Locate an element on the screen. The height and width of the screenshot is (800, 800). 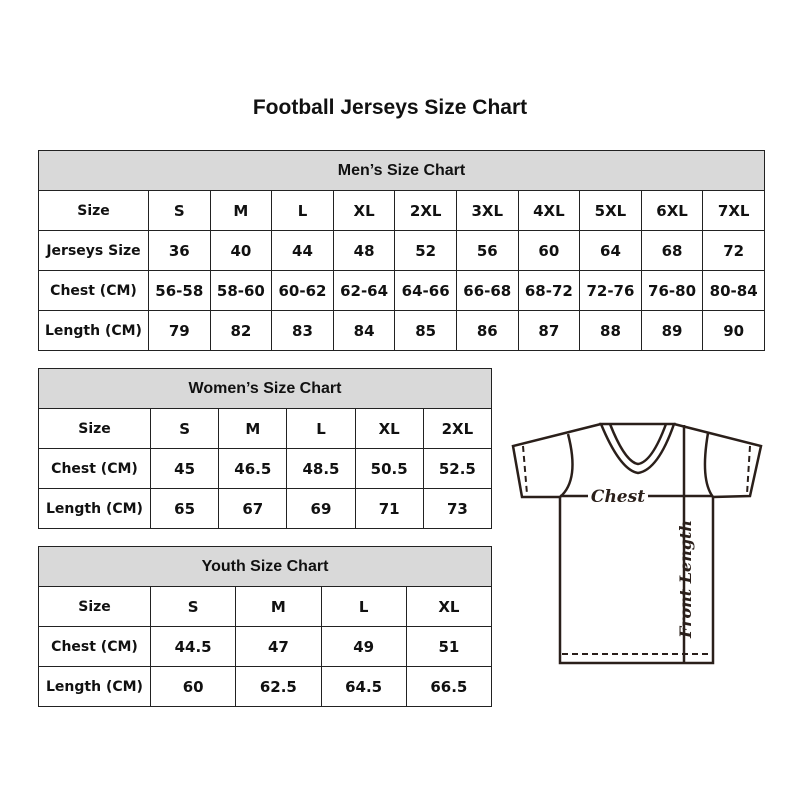
table-cell: 47 is located at coordinates (278, 646).